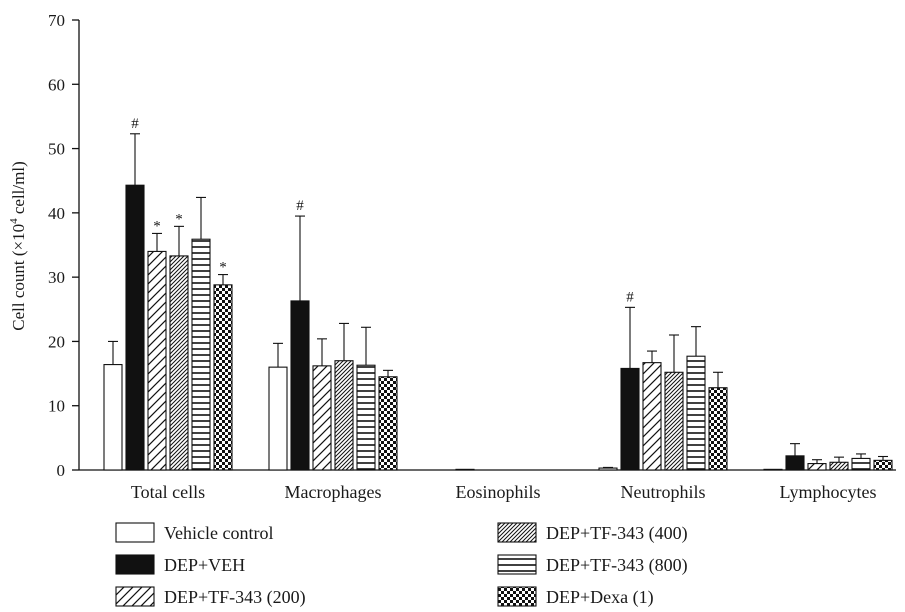 This screenshot has width=905, height=612. What do you see at coordinates (63, 245) in the screenshot?
I see `y-ticks: 0 10 20 30 40 50 60 70` at bounding box center [63, 245].